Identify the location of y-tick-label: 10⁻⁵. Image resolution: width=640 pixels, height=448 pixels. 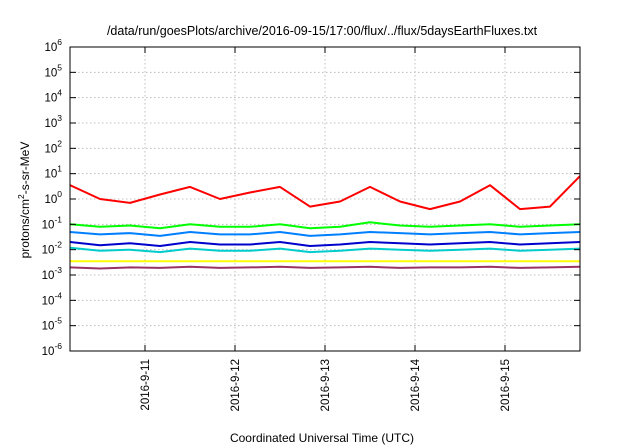
(52, 324).